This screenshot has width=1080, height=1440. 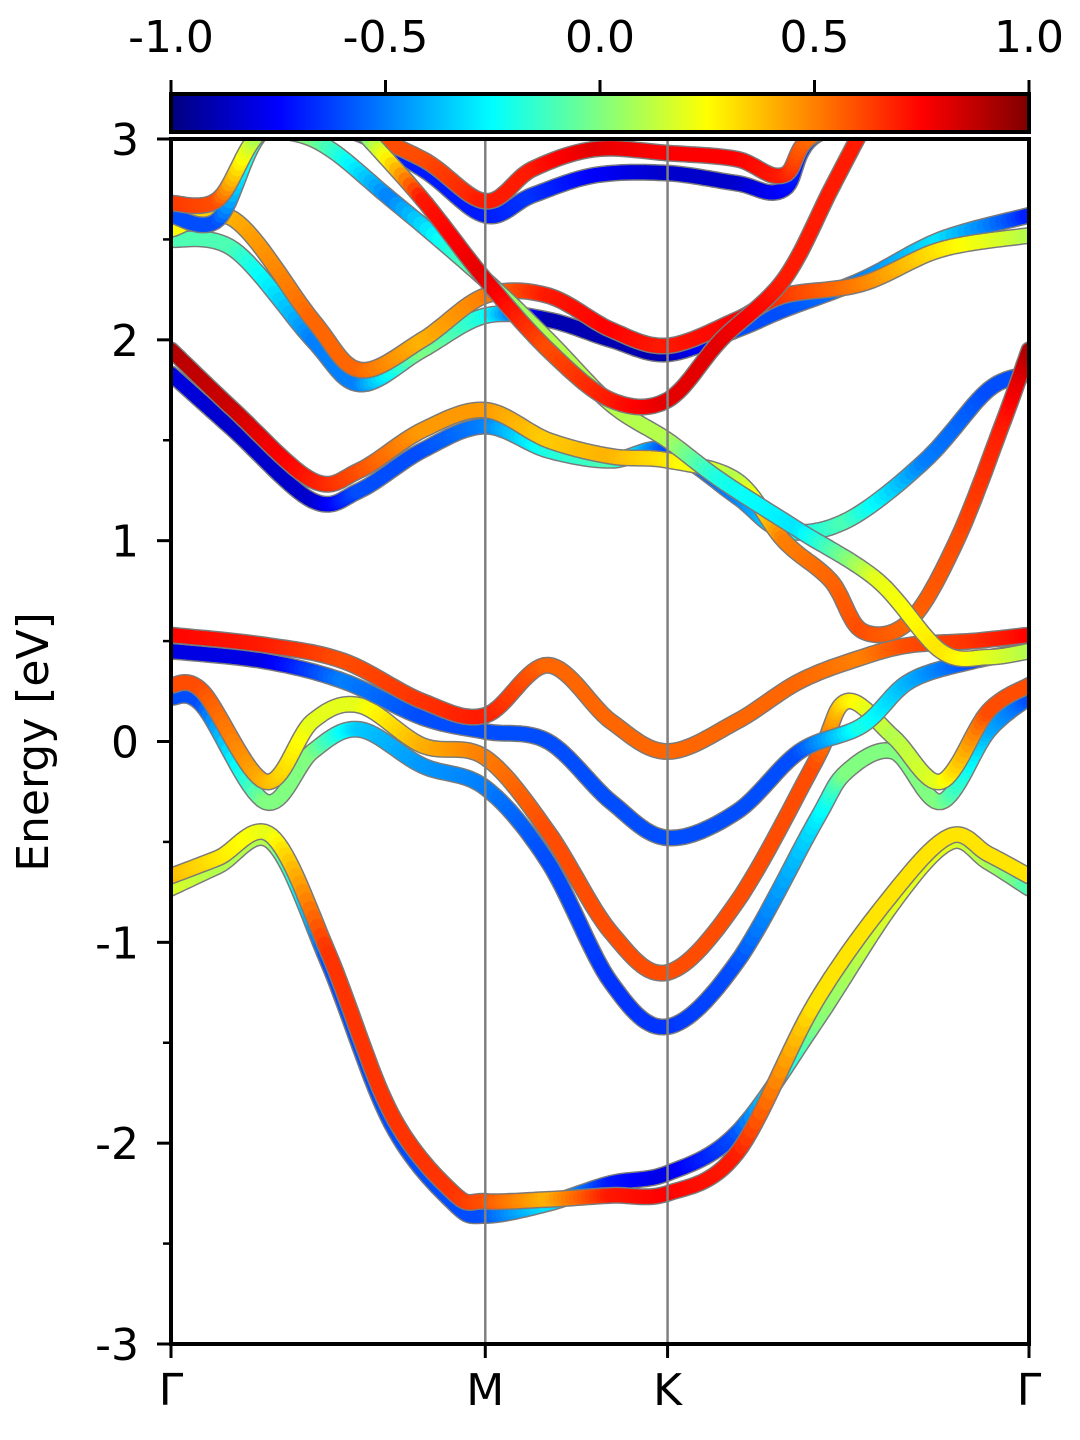 What do you see at coordinates (386, 37) in the screenshot?
I see `colorbar-tick-label: -0.5` at bounding box center [386, 37].